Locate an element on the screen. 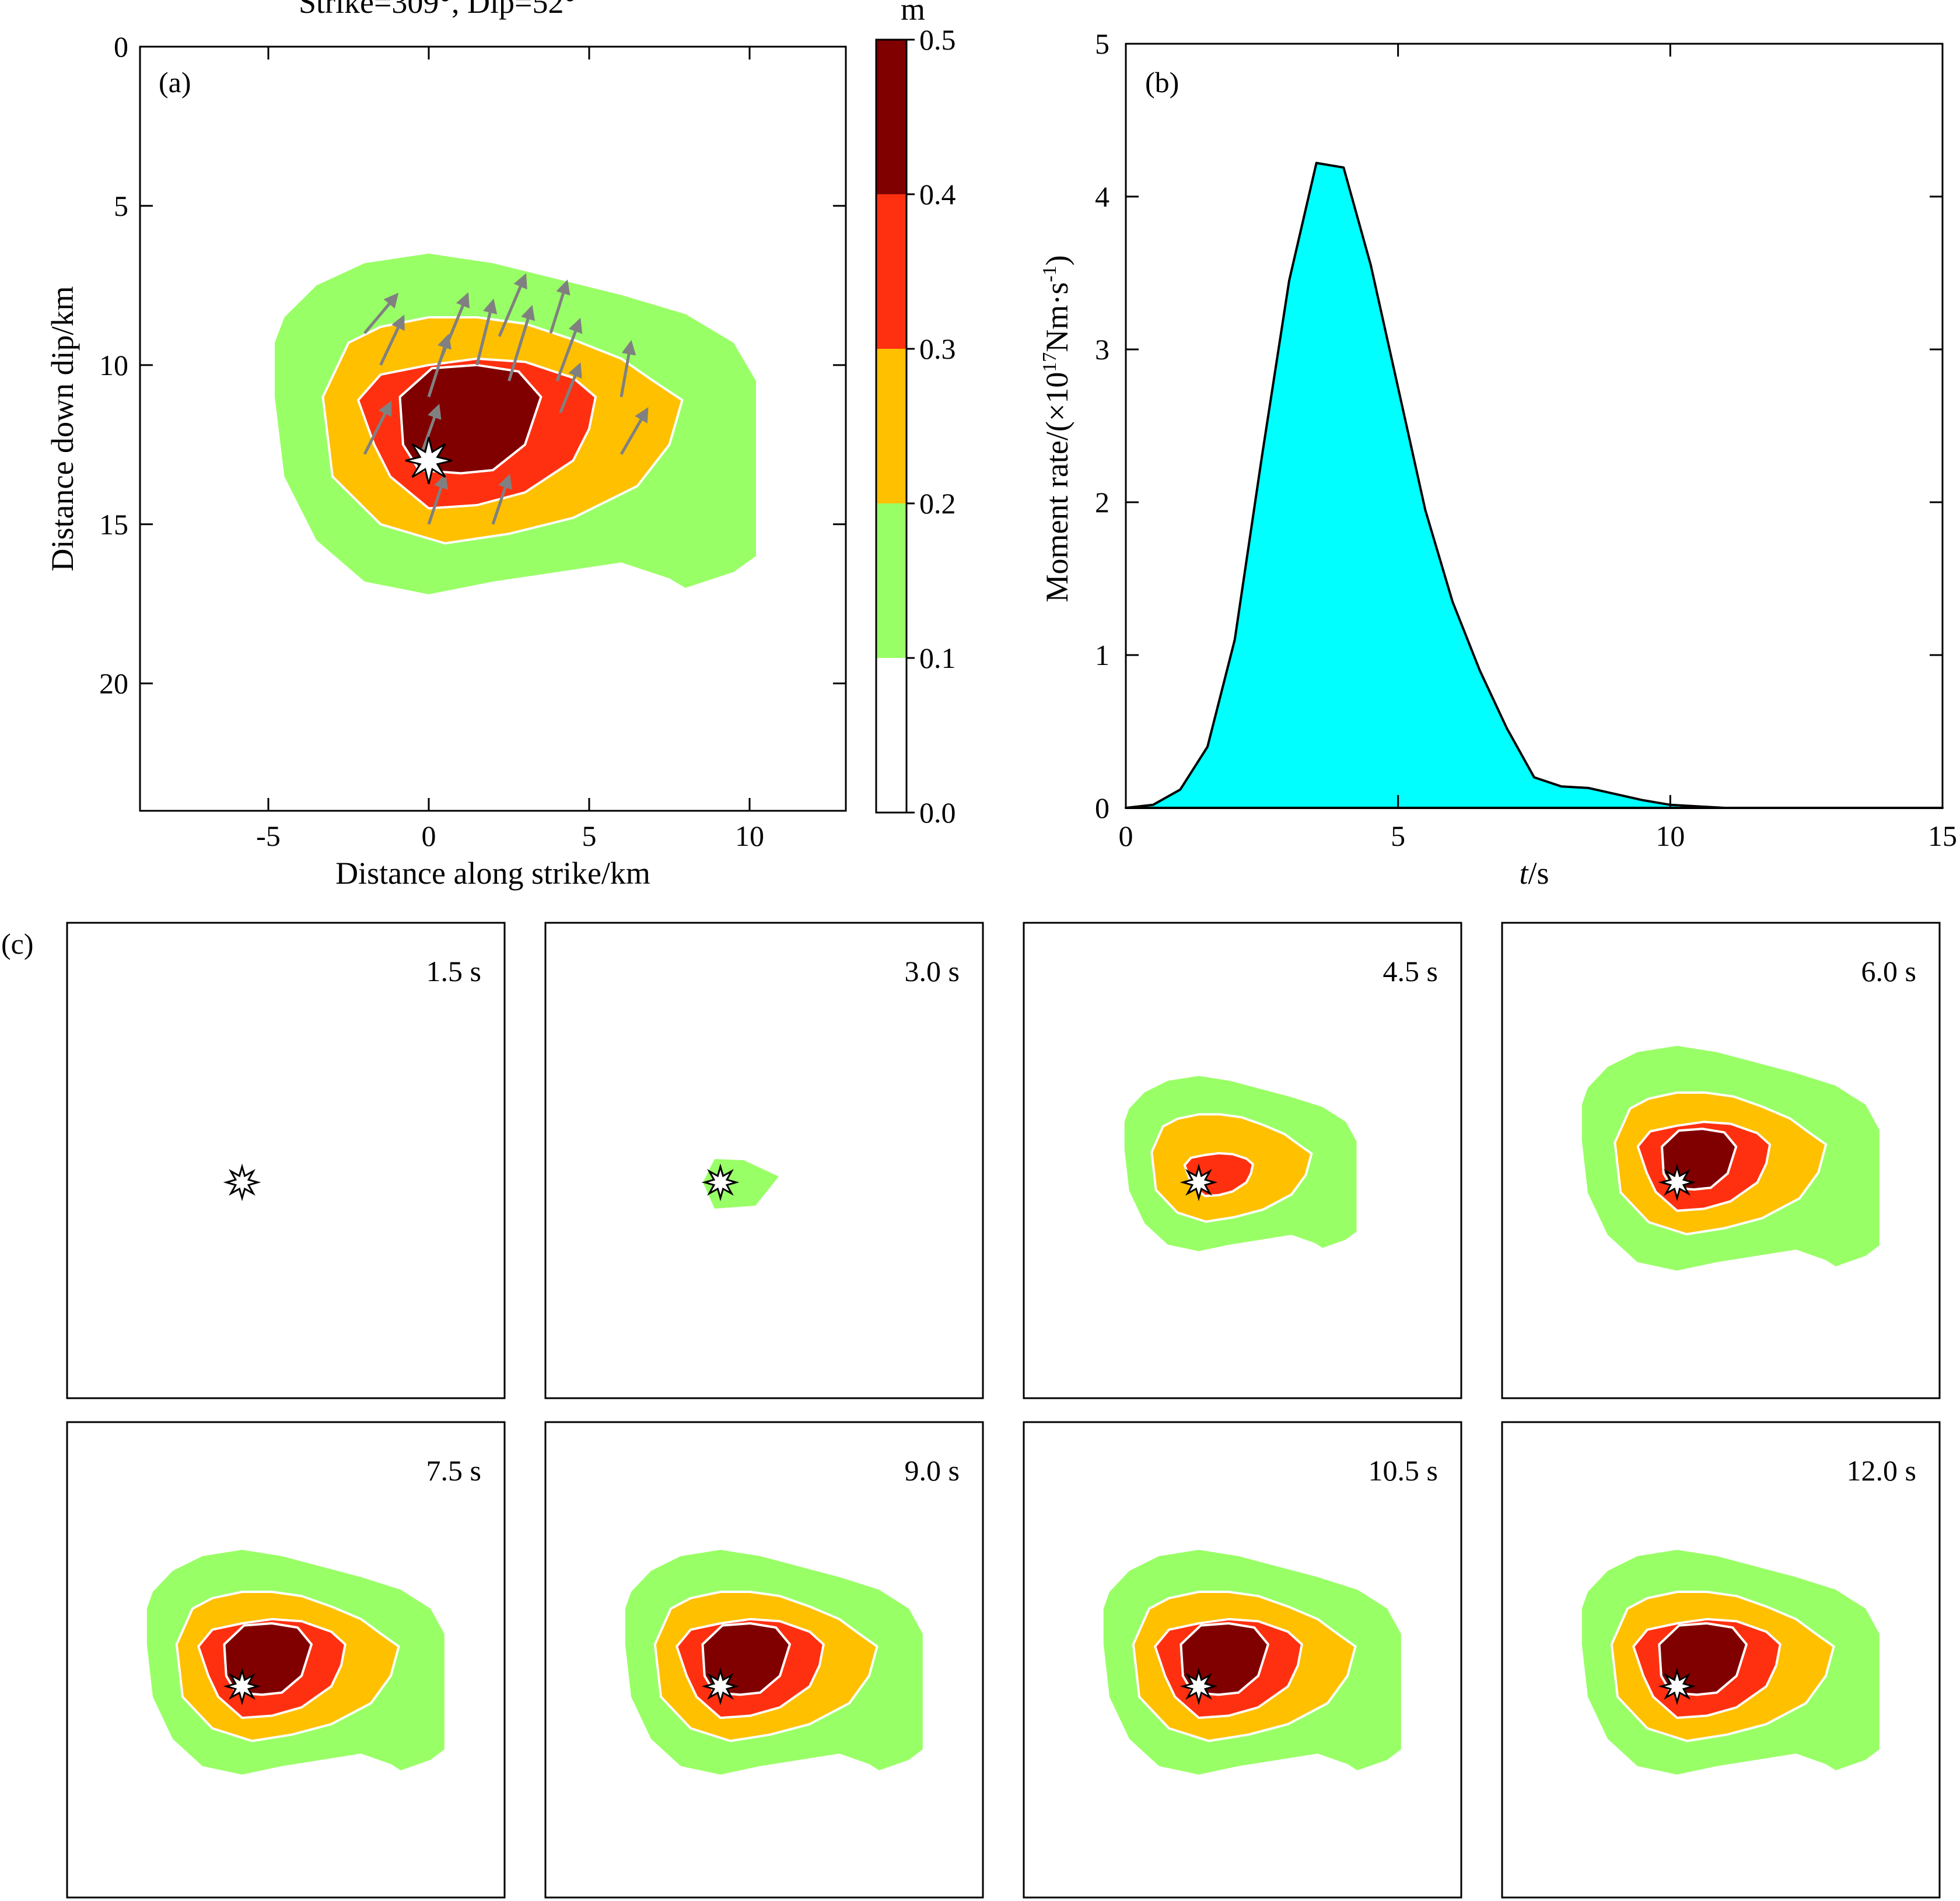 Image resolution: width=1960 pixels, height=1901 pixels. panel-a-label: (a) is located at coordinates (175, 82).